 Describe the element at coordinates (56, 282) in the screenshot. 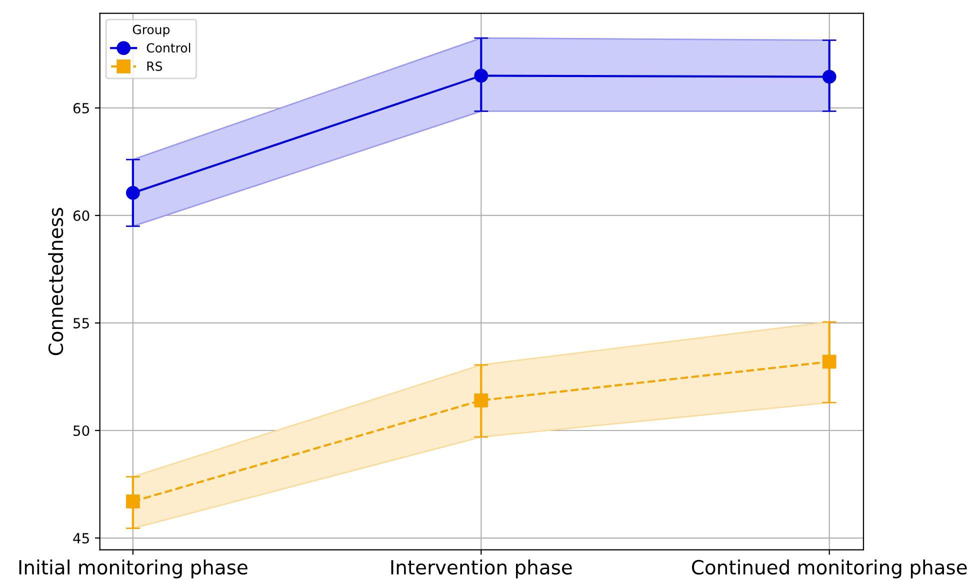

I see `y-axis-title: Connectedness` at that location.